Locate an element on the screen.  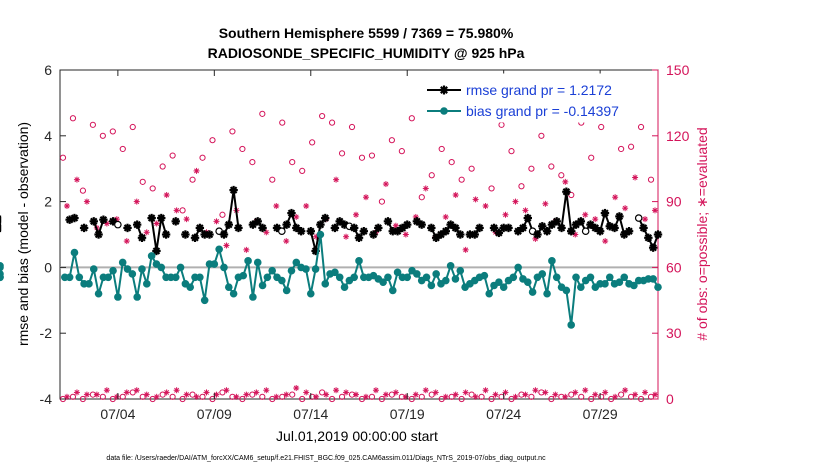
x-tick-label: 07/14 is located at coordinates (310, 414).